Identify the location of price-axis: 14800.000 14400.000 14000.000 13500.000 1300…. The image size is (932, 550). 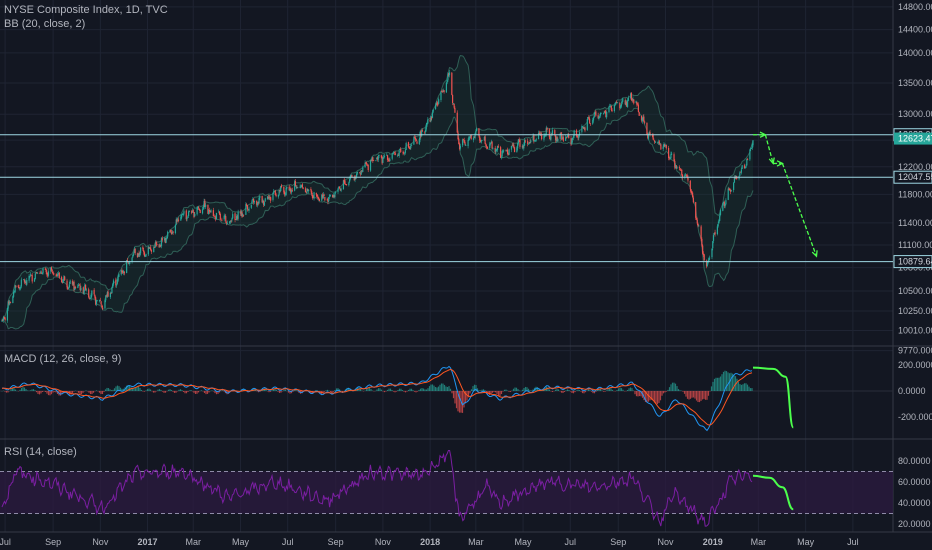
(912, 265).